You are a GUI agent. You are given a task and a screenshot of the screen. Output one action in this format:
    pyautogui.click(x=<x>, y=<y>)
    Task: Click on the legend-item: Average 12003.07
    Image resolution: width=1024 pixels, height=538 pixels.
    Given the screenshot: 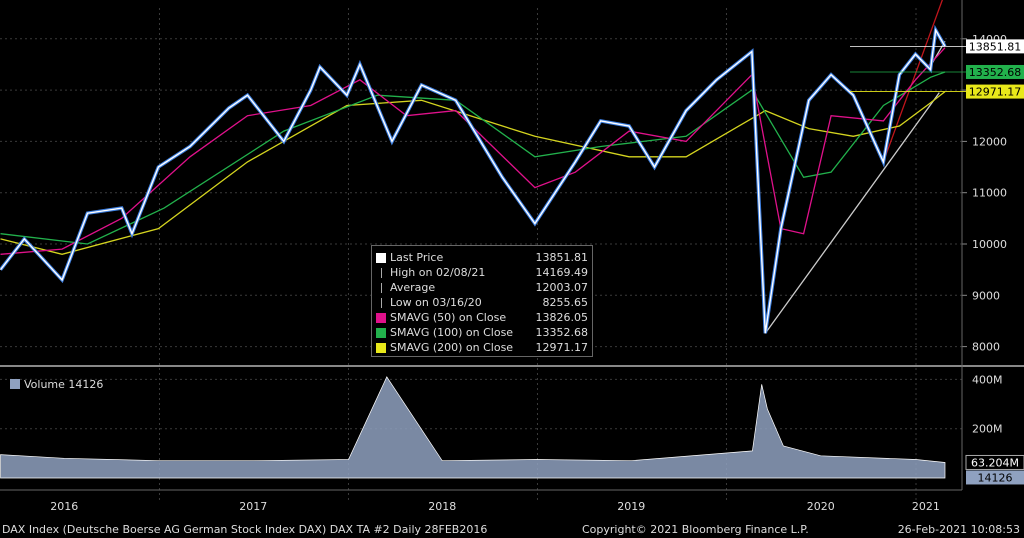 What is the action you would take?
    pyautogui.click(x=482, y=287)
    